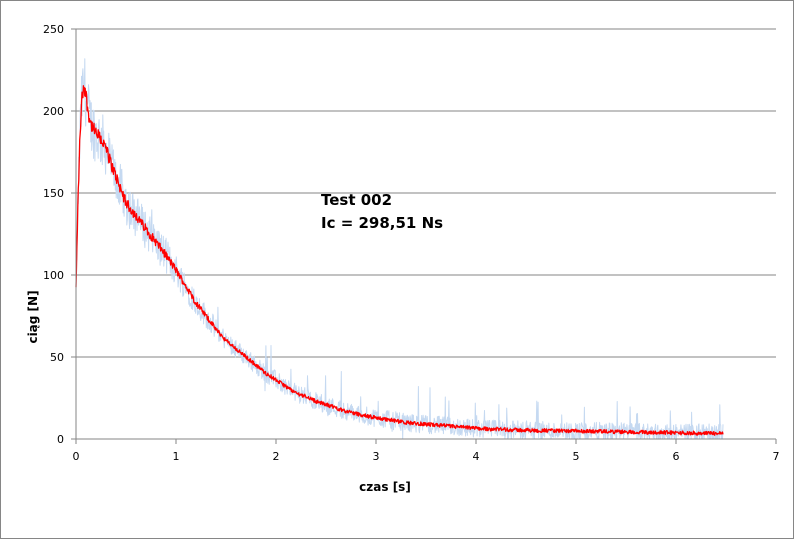  What do you see at coordinates (53, 111) in the screenshot?
I see `y-tick-label: 200` at bounding box center [53, 111].